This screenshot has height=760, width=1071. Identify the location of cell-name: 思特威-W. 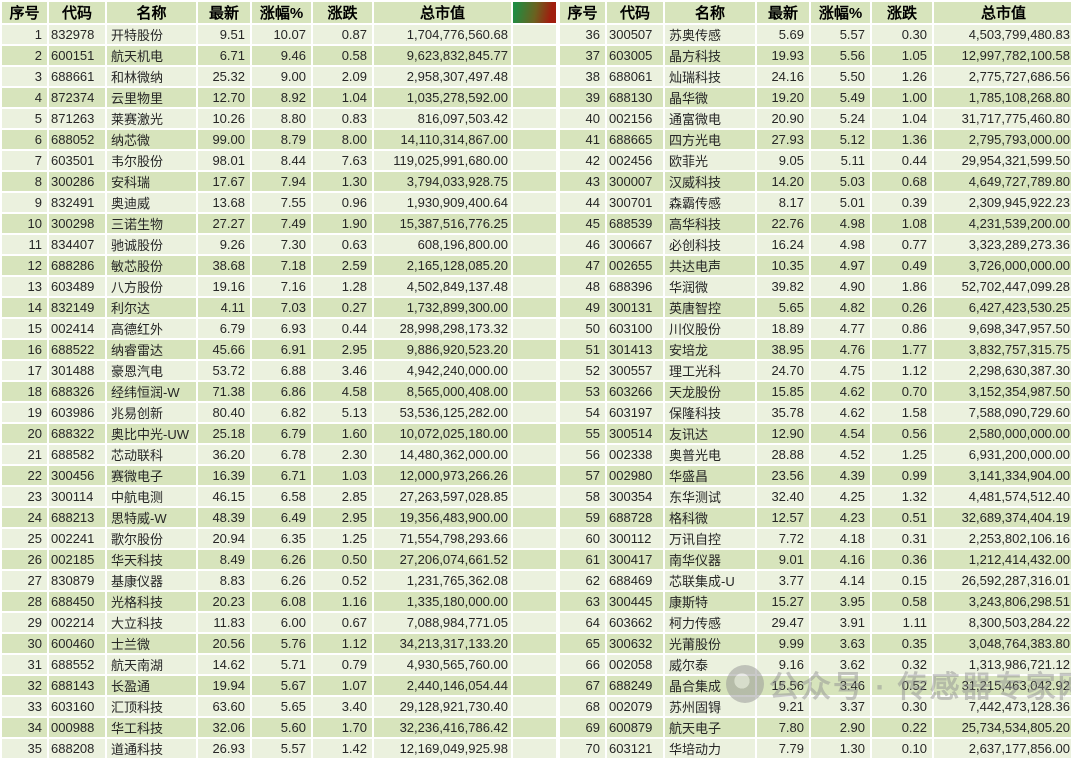
(151, 517).